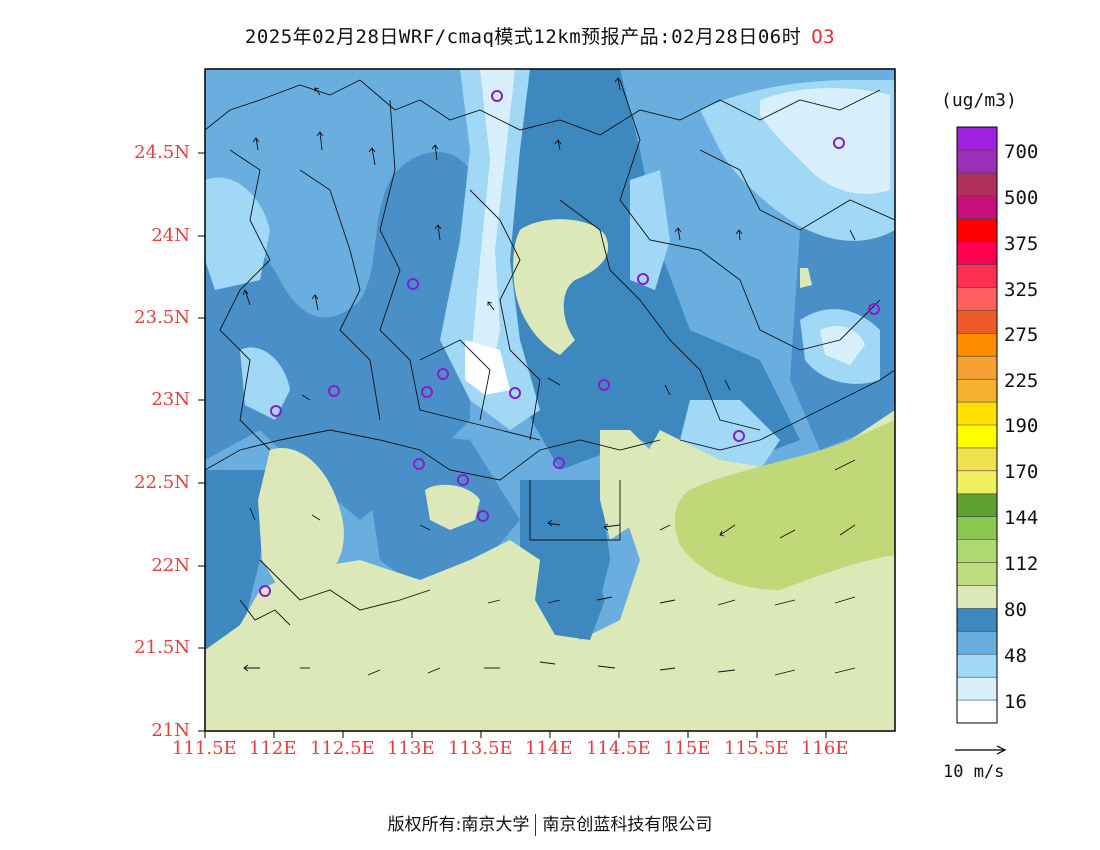  What do you see at coordinates (756, 748) in the screenshot?
I see `lon-label: 115.5E` at bounding box center [756, 748].